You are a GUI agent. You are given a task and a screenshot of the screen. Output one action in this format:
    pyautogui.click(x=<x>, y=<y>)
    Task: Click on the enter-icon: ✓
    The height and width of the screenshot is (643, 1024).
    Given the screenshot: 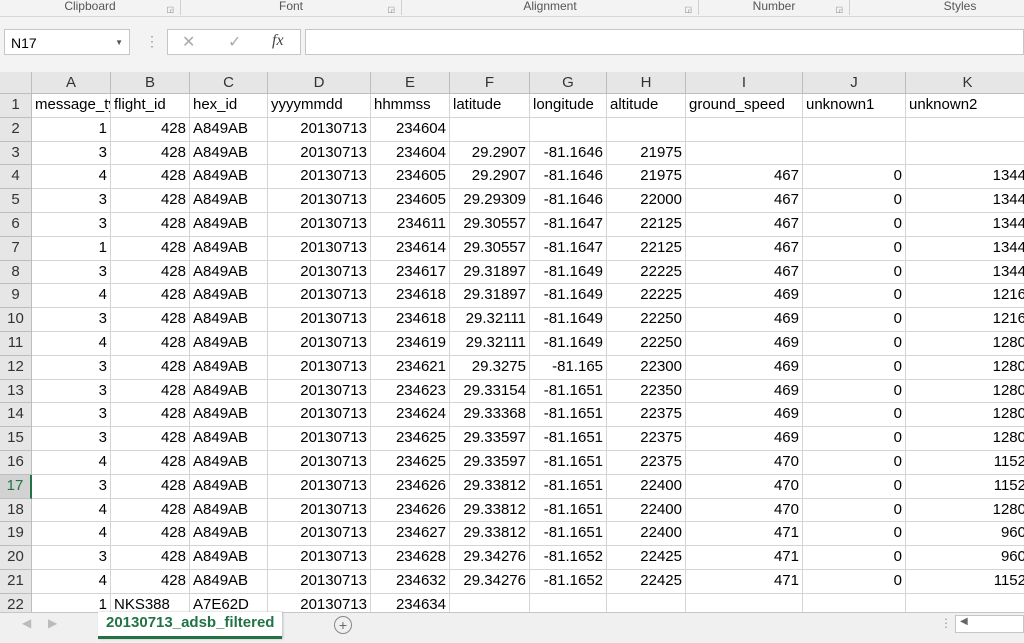 What is the action you would take?
    pyautogui.click(x=235, y=42)
    